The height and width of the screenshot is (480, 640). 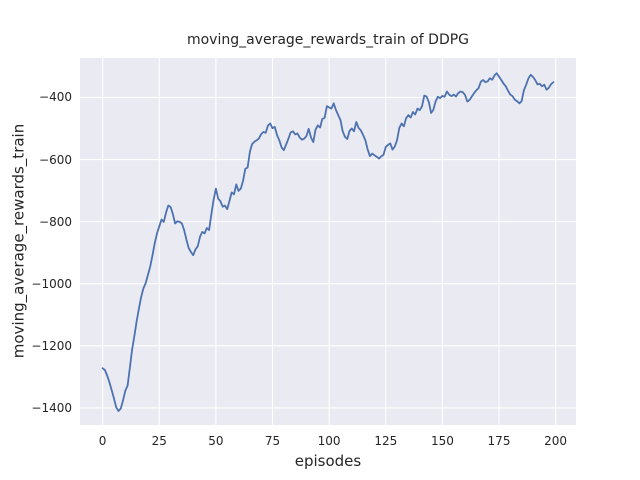 I want to click on x-tick-label: 0, so click(x=102, y=441).